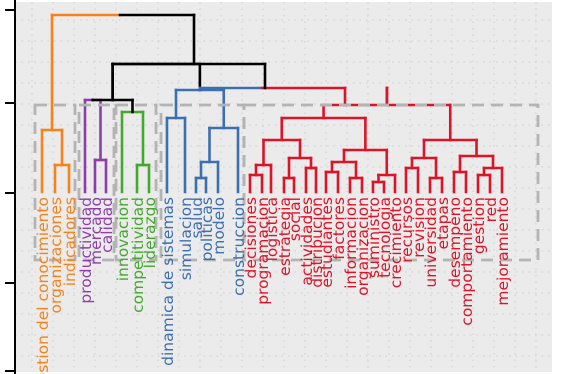  What do you see at coordinates (150, 232) in the screenshot?
I see `leaf-label: liderazgo` at bounding box center [150, 232].